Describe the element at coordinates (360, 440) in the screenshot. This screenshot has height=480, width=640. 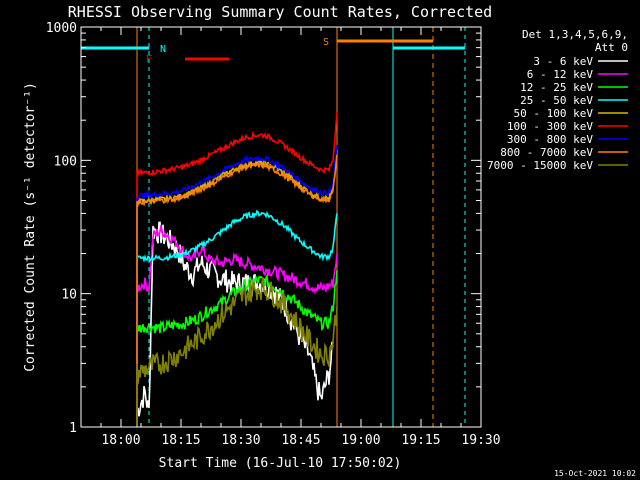
I see `x-tick-label: 19:00` at that location.